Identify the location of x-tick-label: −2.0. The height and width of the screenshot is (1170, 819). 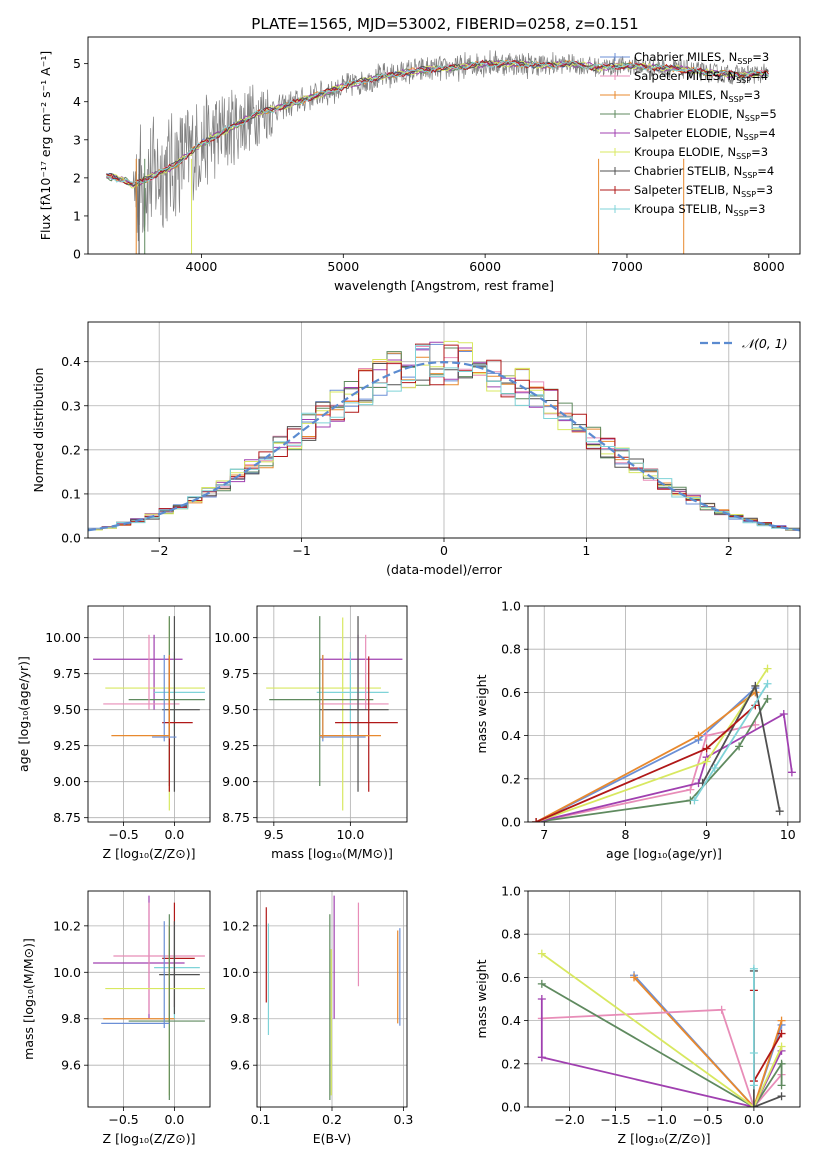
(569, 1119).